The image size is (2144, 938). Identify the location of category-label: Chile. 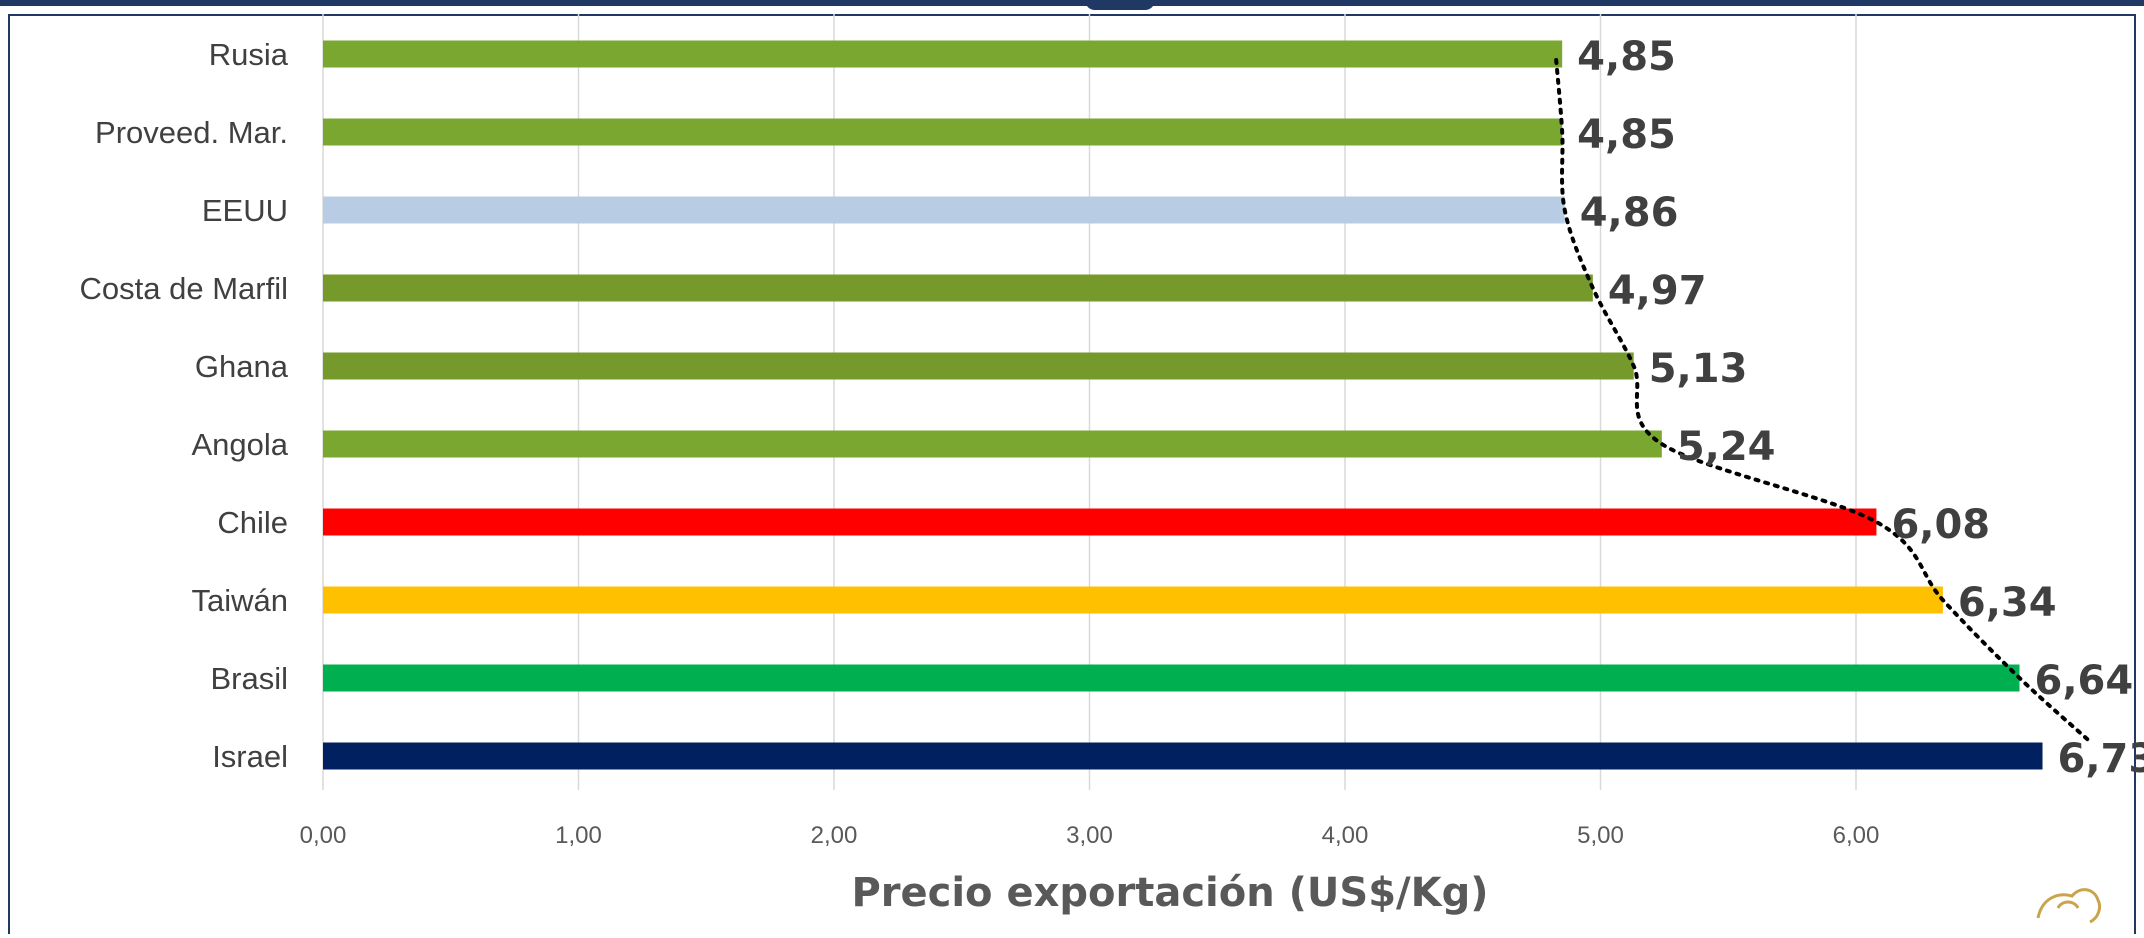
(252, 522).